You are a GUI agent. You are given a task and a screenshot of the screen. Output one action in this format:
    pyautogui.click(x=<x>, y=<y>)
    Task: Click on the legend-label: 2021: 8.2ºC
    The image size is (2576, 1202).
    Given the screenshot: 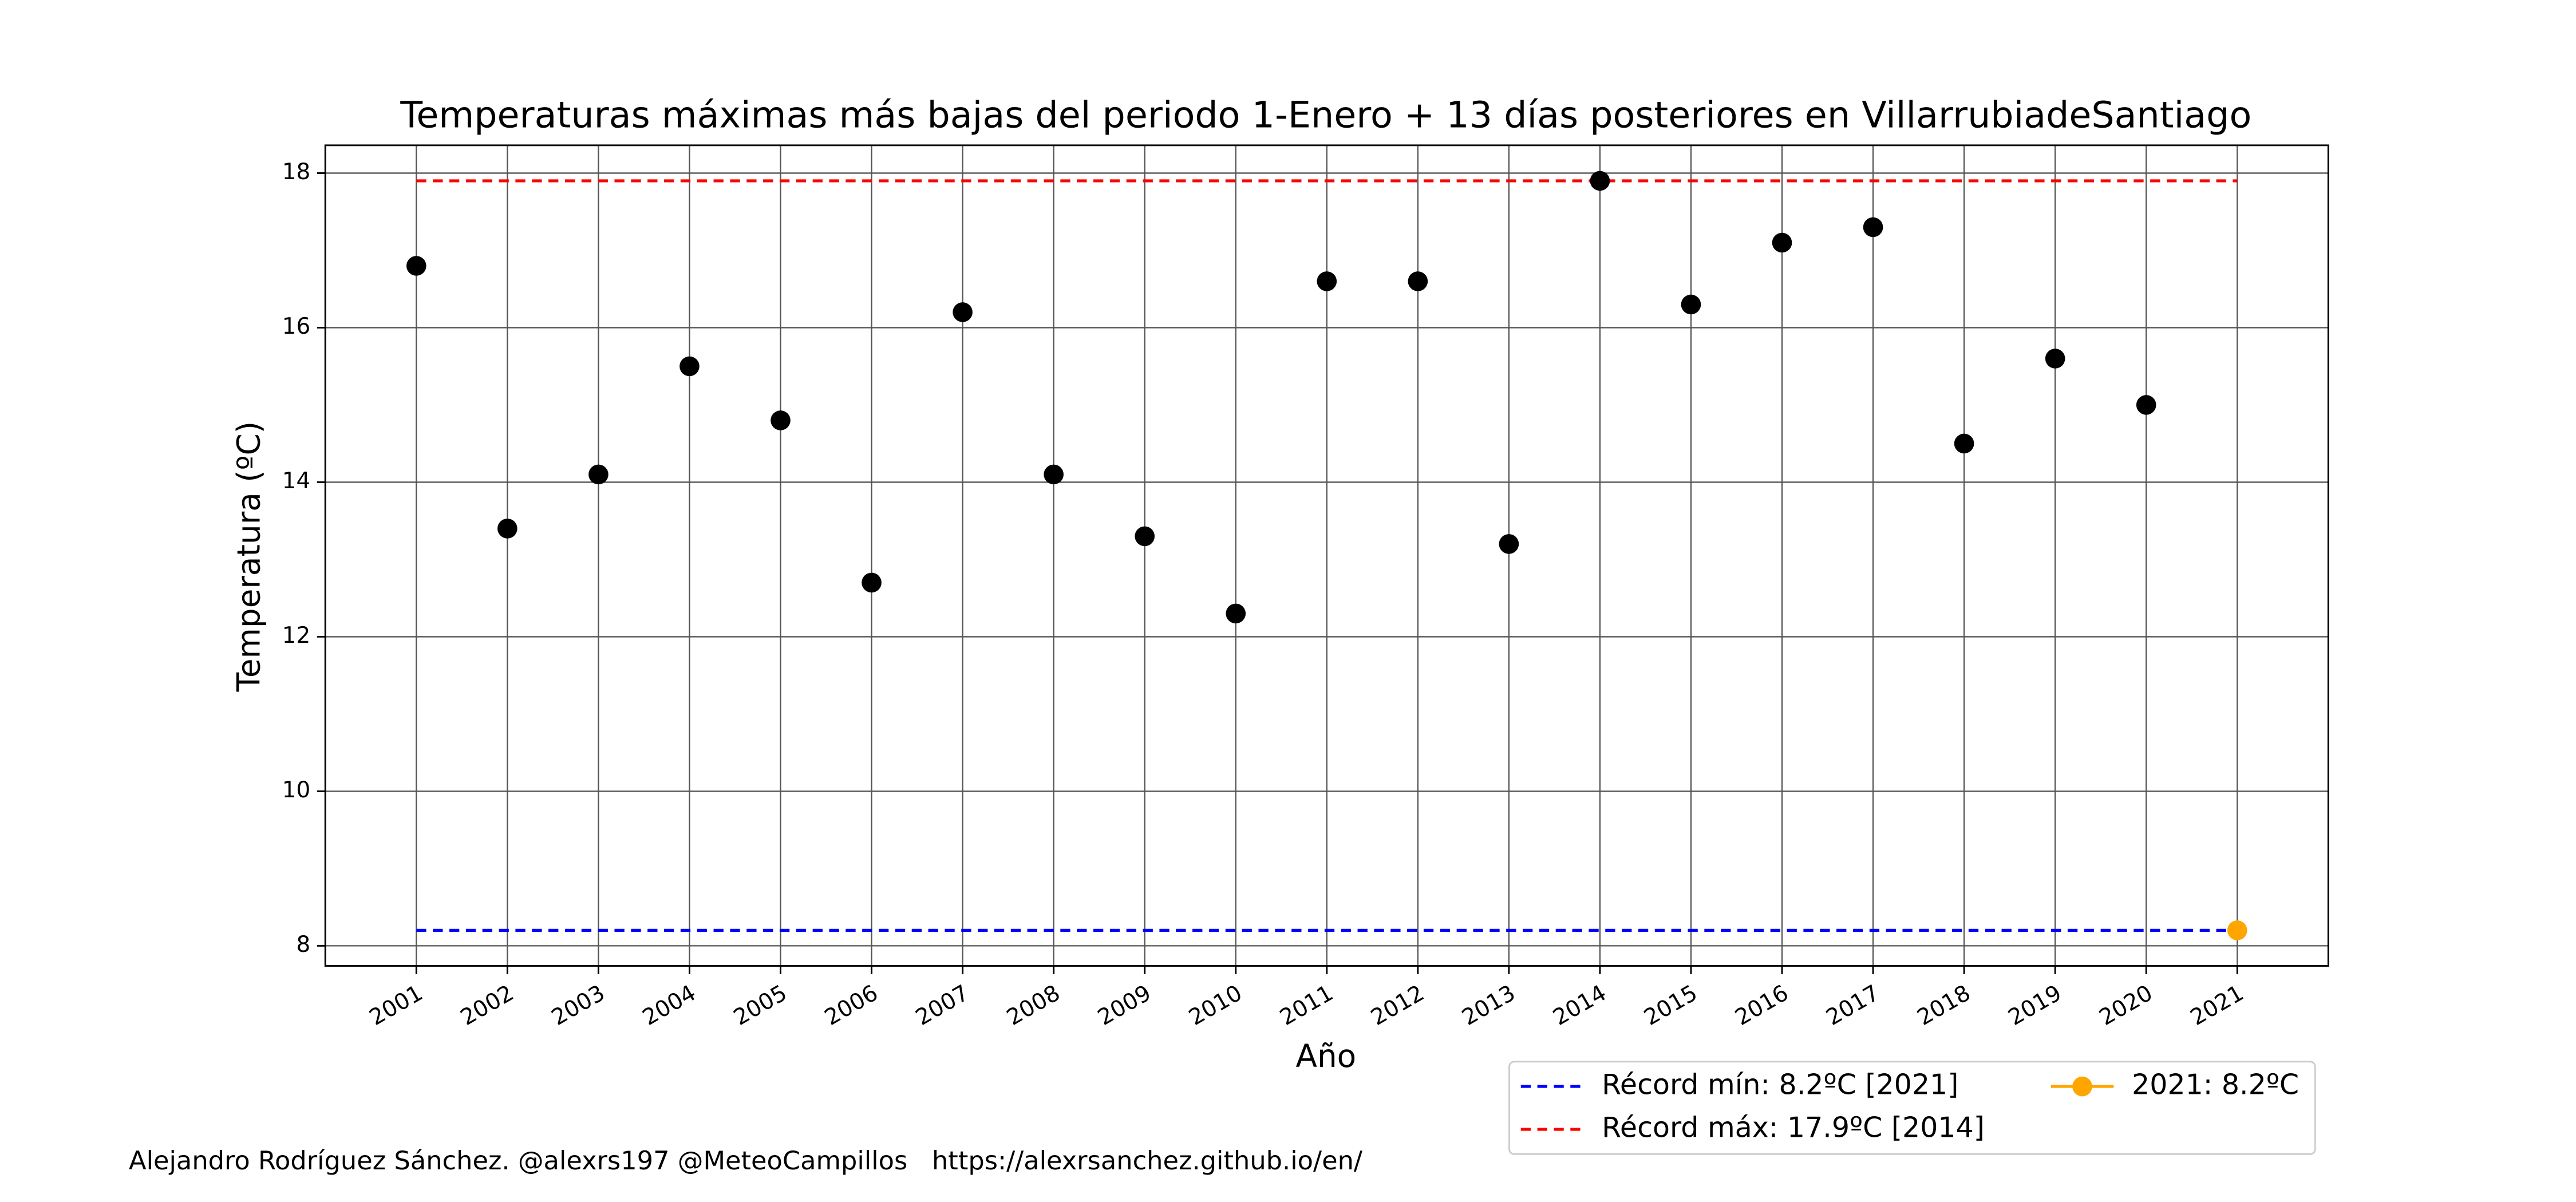 What is the action you would take?
    pyautogui.click(x=2215, y=1085)
    